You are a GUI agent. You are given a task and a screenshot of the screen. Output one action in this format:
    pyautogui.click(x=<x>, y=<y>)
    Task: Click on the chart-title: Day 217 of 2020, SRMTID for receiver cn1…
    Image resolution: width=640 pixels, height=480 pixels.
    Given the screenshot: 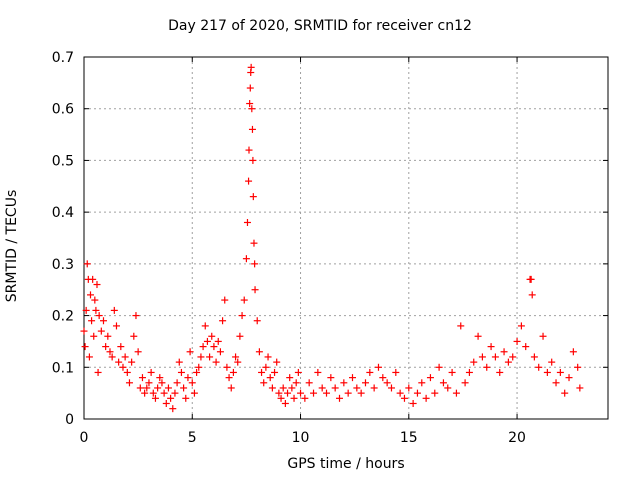 What is the action you would take?
    pyautogui.click(x=320, y=26)
    